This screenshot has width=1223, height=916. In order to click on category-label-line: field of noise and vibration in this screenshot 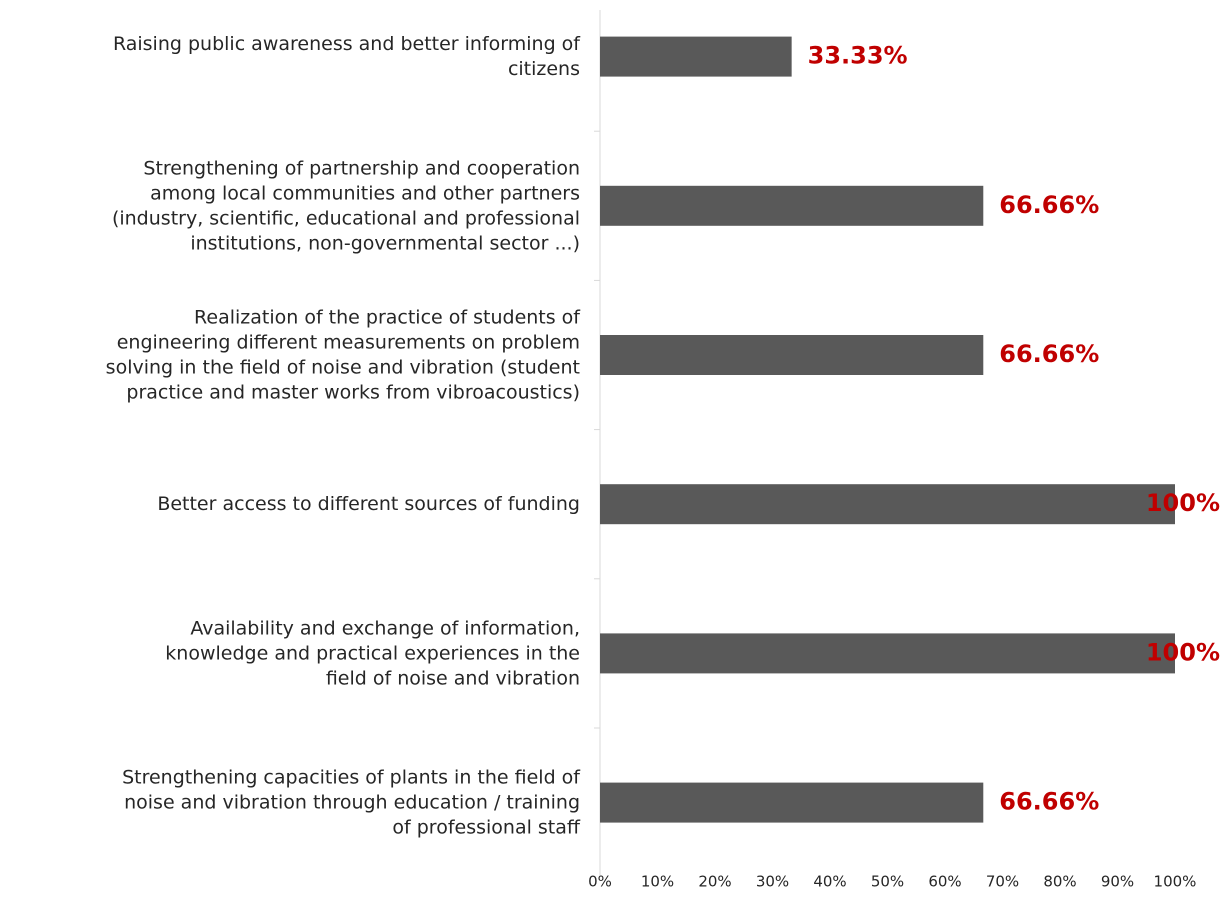, I will do `click(453, 678)`.